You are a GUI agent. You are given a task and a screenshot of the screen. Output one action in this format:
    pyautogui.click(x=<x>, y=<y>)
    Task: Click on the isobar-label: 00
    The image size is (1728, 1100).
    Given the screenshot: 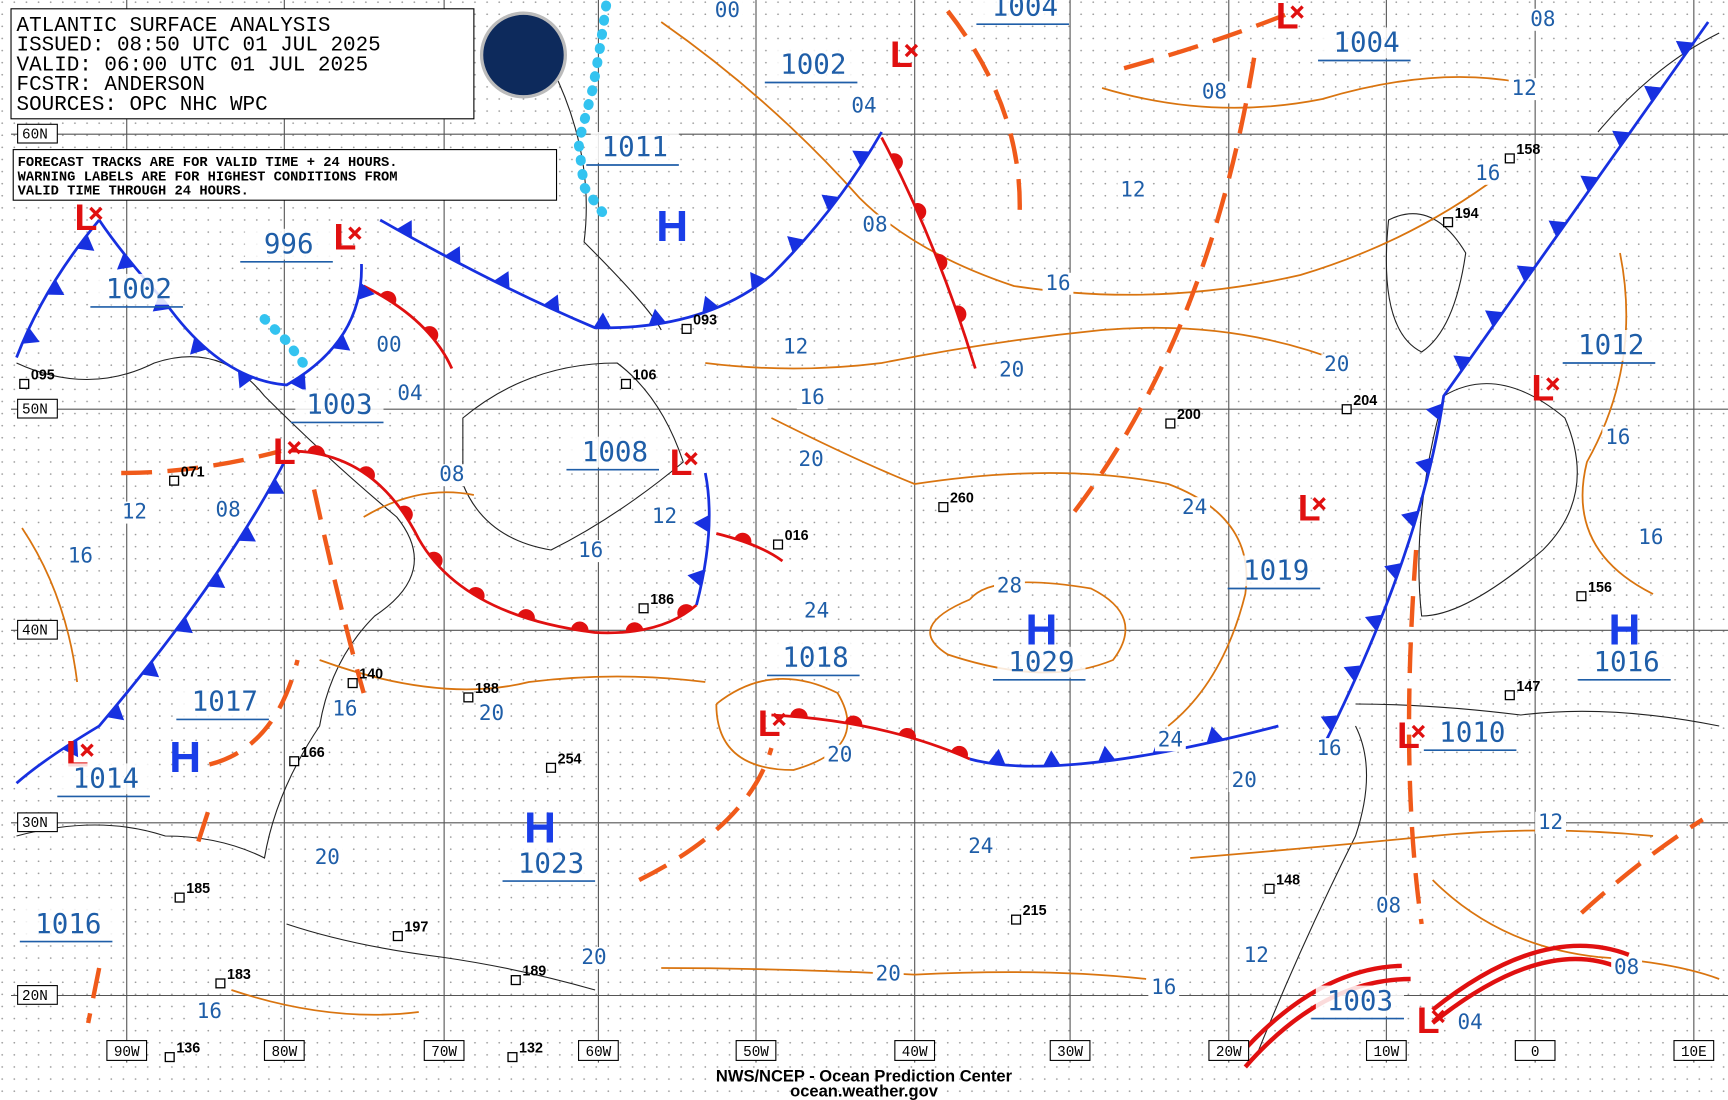 What is the action you would take?
    pyautogui.click(x=388, y=344)
    